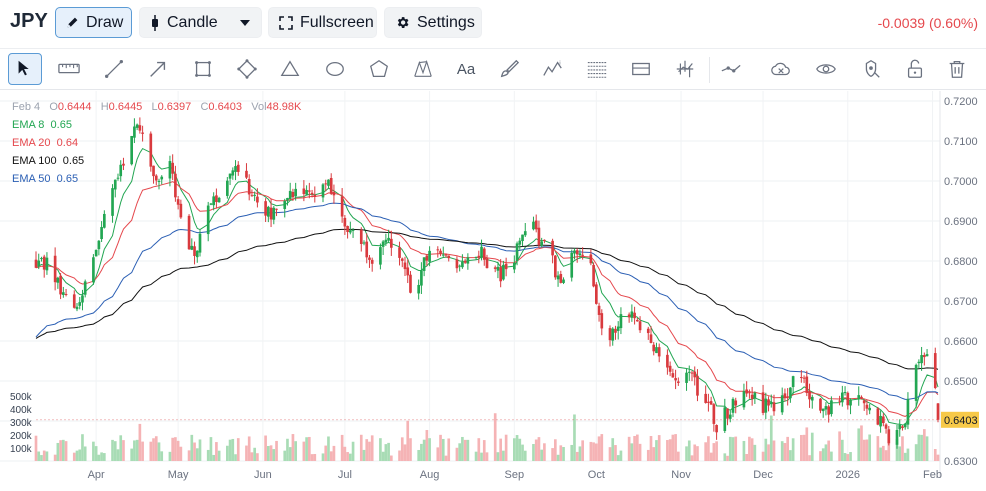 Image resolution: width=986 pixels, height=491 pixels. What do you see at coordinates (957, 69) in the screenshot?
I see `delete-drawings-icon` at bounding box center [957, 69].